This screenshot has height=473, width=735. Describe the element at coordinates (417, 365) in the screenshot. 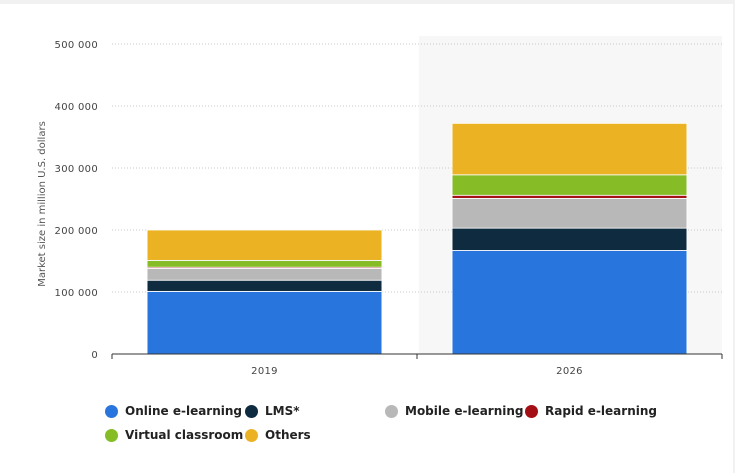

I see `x-axis-ticks: 2019 2026` at that location.